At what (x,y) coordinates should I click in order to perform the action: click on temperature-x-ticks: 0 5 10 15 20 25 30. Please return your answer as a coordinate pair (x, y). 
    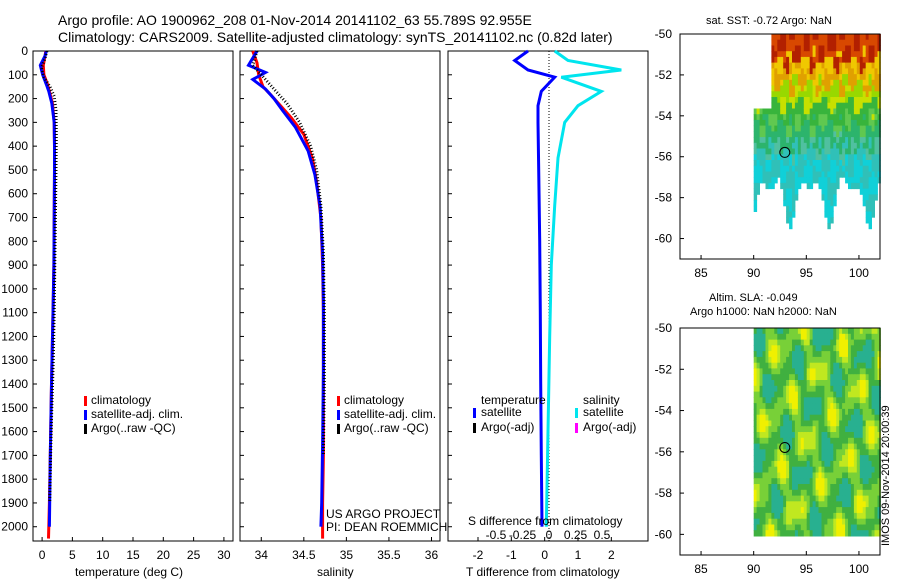
    Looking at the image, I should click on (135, 549).